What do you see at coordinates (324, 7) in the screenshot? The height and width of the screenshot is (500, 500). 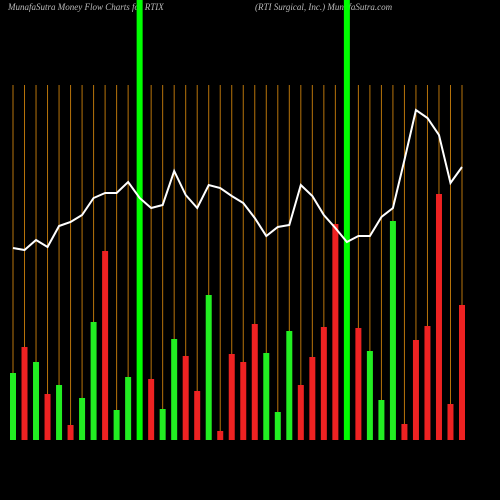 I see `chart-subtitle: (RTI Surgical, Inc.) MunafaSutra.com` at bounding box center [324, 7].